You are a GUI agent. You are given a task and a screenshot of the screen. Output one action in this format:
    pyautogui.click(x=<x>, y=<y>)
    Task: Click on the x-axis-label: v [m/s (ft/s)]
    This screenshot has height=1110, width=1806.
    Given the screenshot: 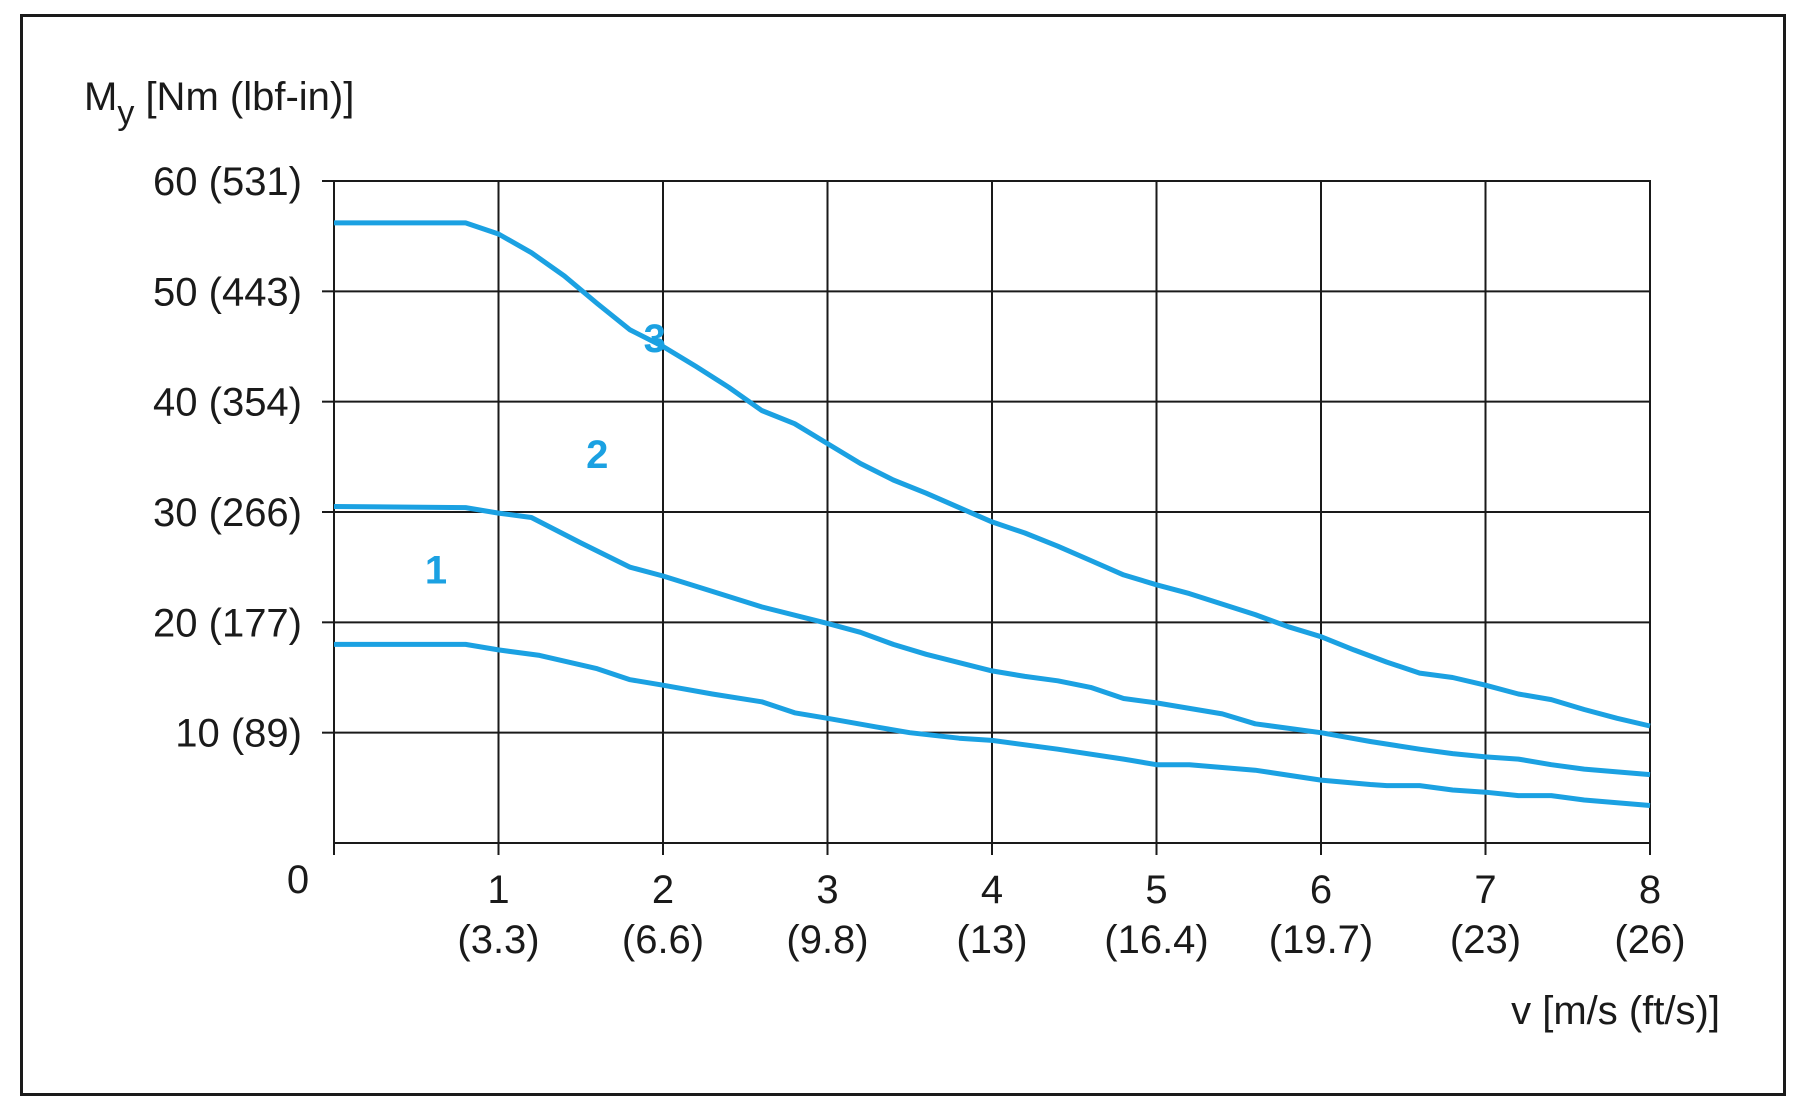 What is the action you would take?
    pyautogui.click(x=1615, y=1011)
    